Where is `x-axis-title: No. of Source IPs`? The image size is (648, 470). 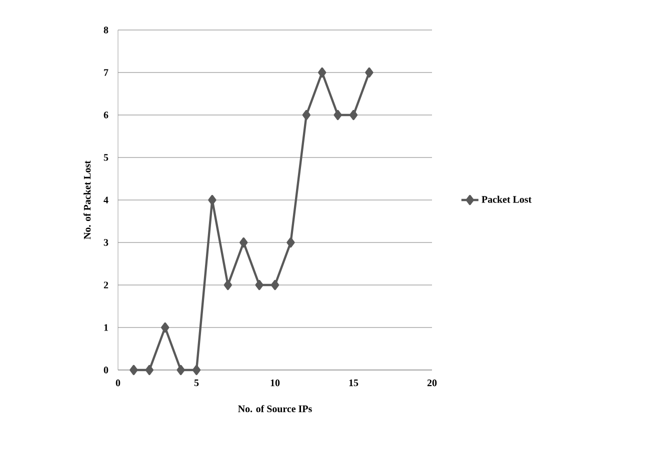
x-axis-title: No. of Source IPs is located at coordinates (275, 408).